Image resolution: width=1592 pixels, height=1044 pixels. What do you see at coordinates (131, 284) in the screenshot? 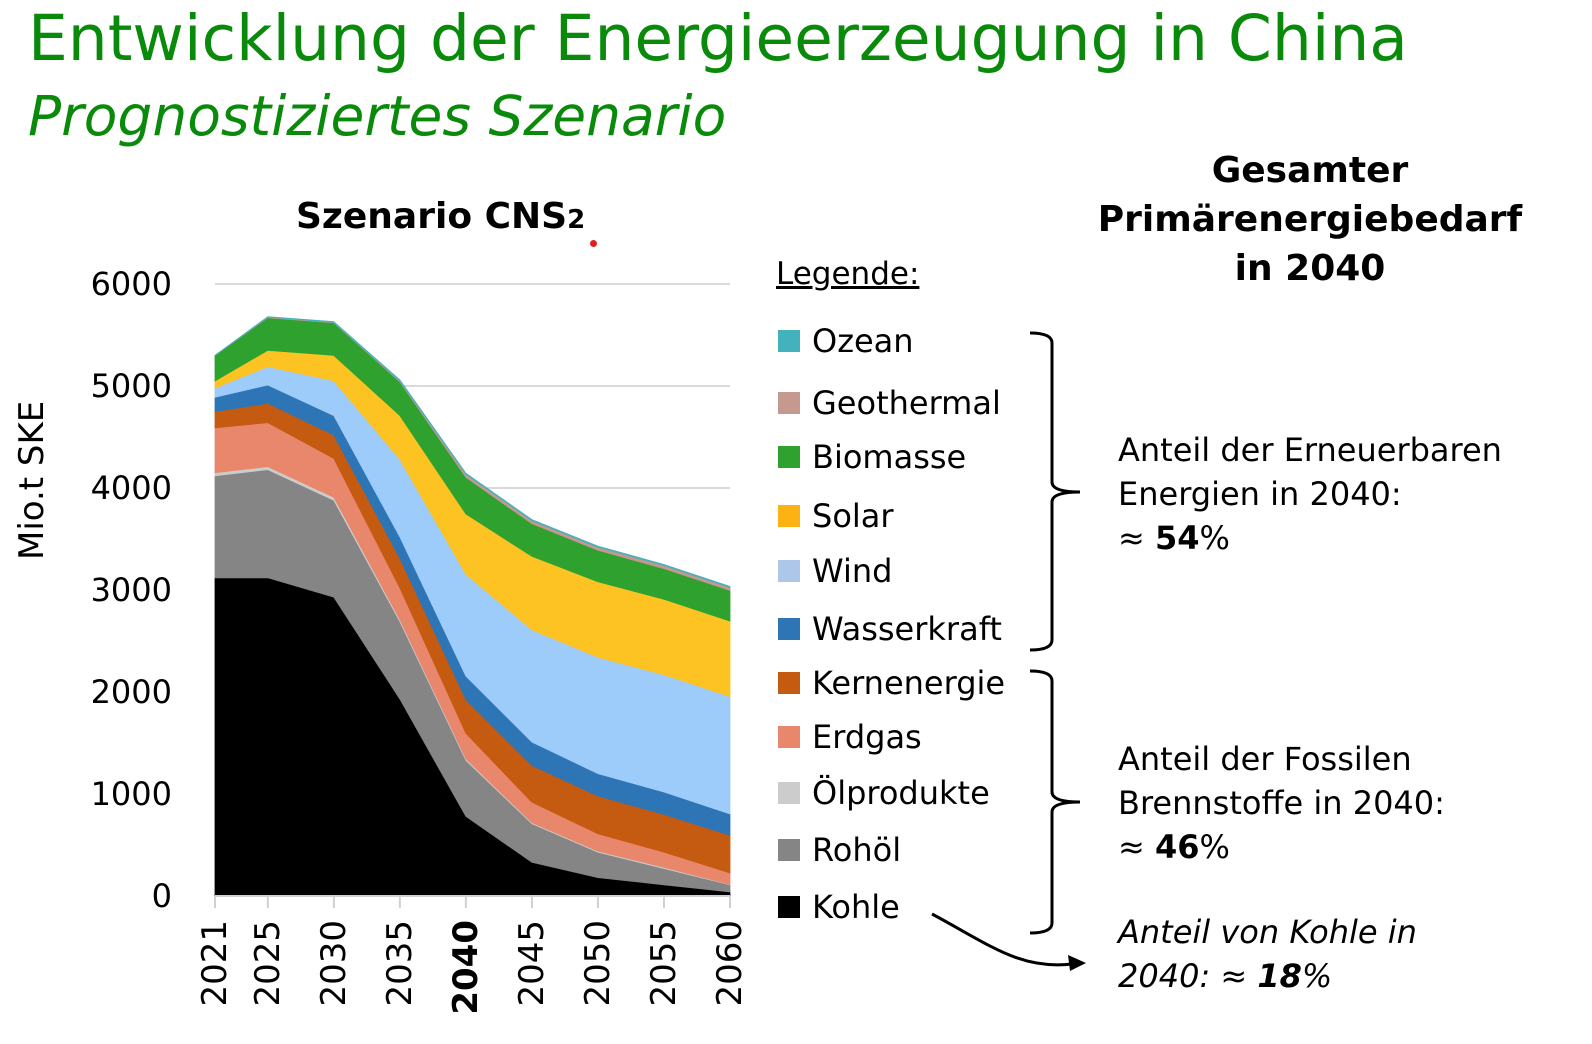
I see `y-tick-label: 6000` at bounding box center [131, 284].